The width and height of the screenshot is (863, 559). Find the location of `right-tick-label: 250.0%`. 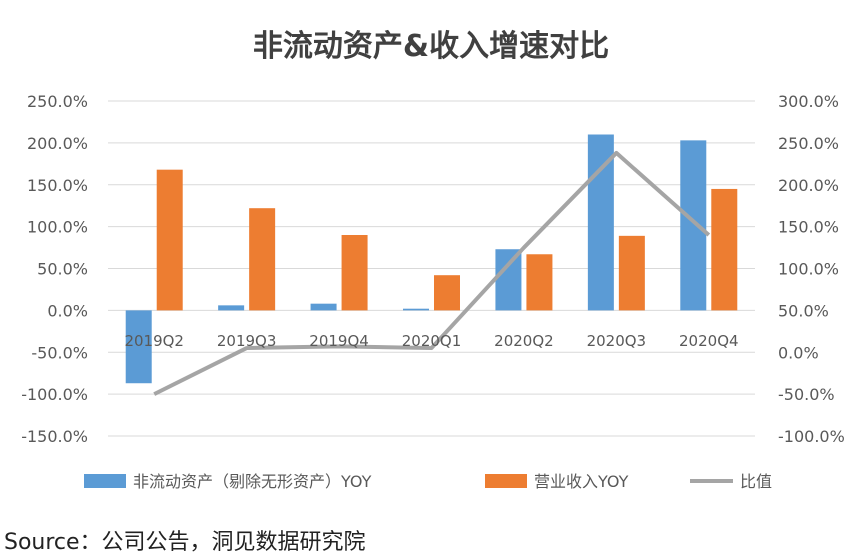

right-tick-label: 250.0% is located at coordinates (808, 143).